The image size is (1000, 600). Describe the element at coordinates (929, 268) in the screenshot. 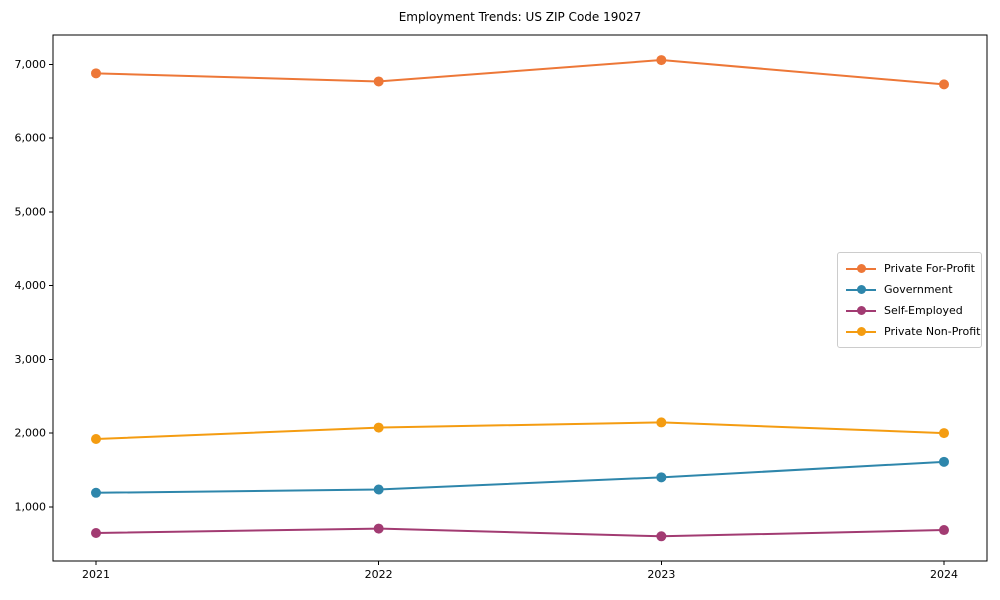

I see `legend-label: Private For-Profit` at that location.